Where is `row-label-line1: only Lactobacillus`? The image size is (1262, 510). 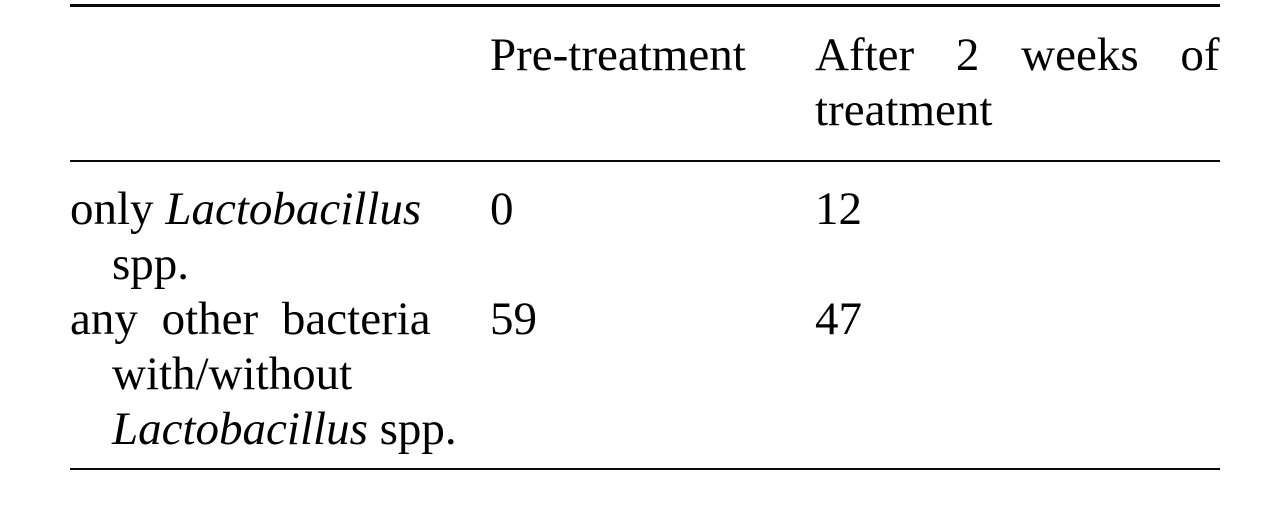 row-label-line1: only Lactobacillus is located at coordinates (280, 209).